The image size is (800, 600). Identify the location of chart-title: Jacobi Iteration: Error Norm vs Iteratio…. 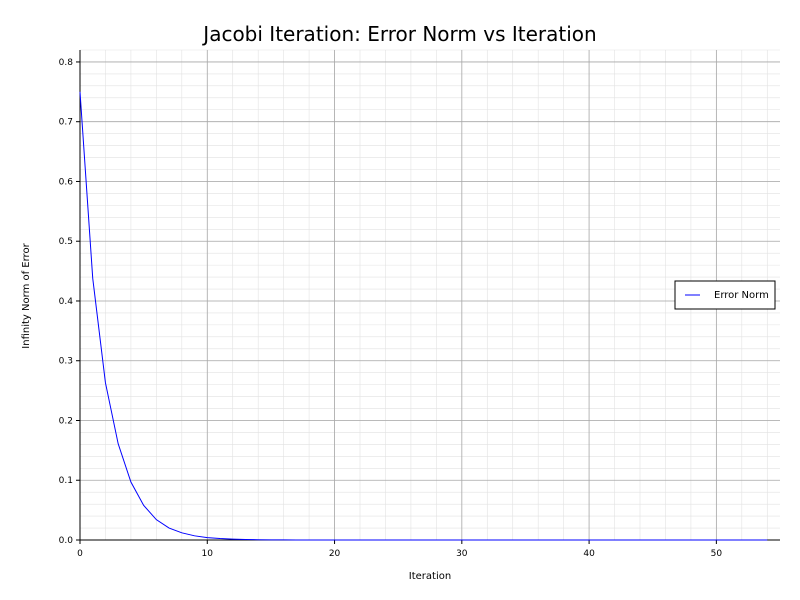
(398, 34).